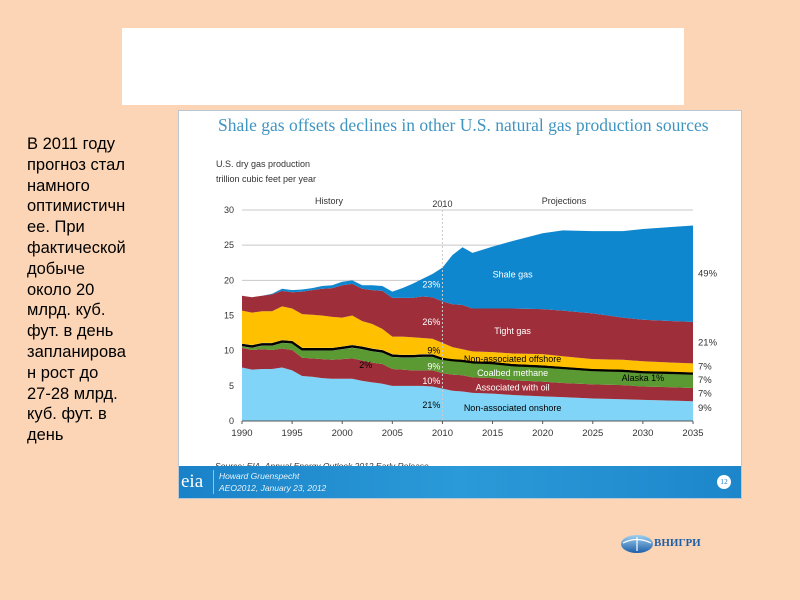 This screenshot has height=600, width=800. What do you see at coordinates (692, 433) in the screenshot?
I see `x-tick-label: 2035` at bounding box center [692, 433].